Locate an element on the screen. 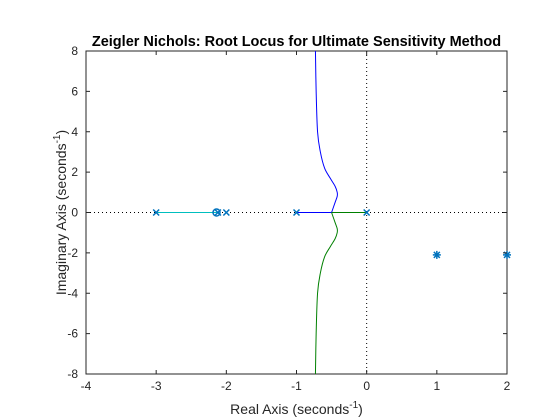  y-axis-label-sup: -1 is located at coordinates (57, 138).